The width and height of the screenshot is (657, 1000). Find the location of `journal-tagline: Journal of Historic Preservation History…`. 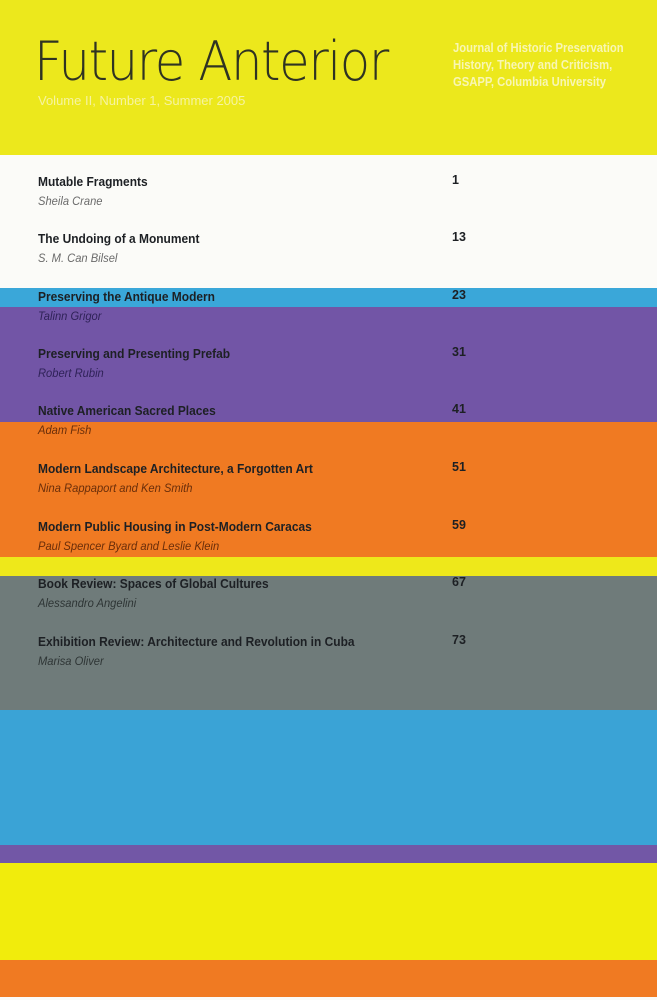

journal-tagline: Journal of Historic Preservation History… is located at coordinates (538, 65).